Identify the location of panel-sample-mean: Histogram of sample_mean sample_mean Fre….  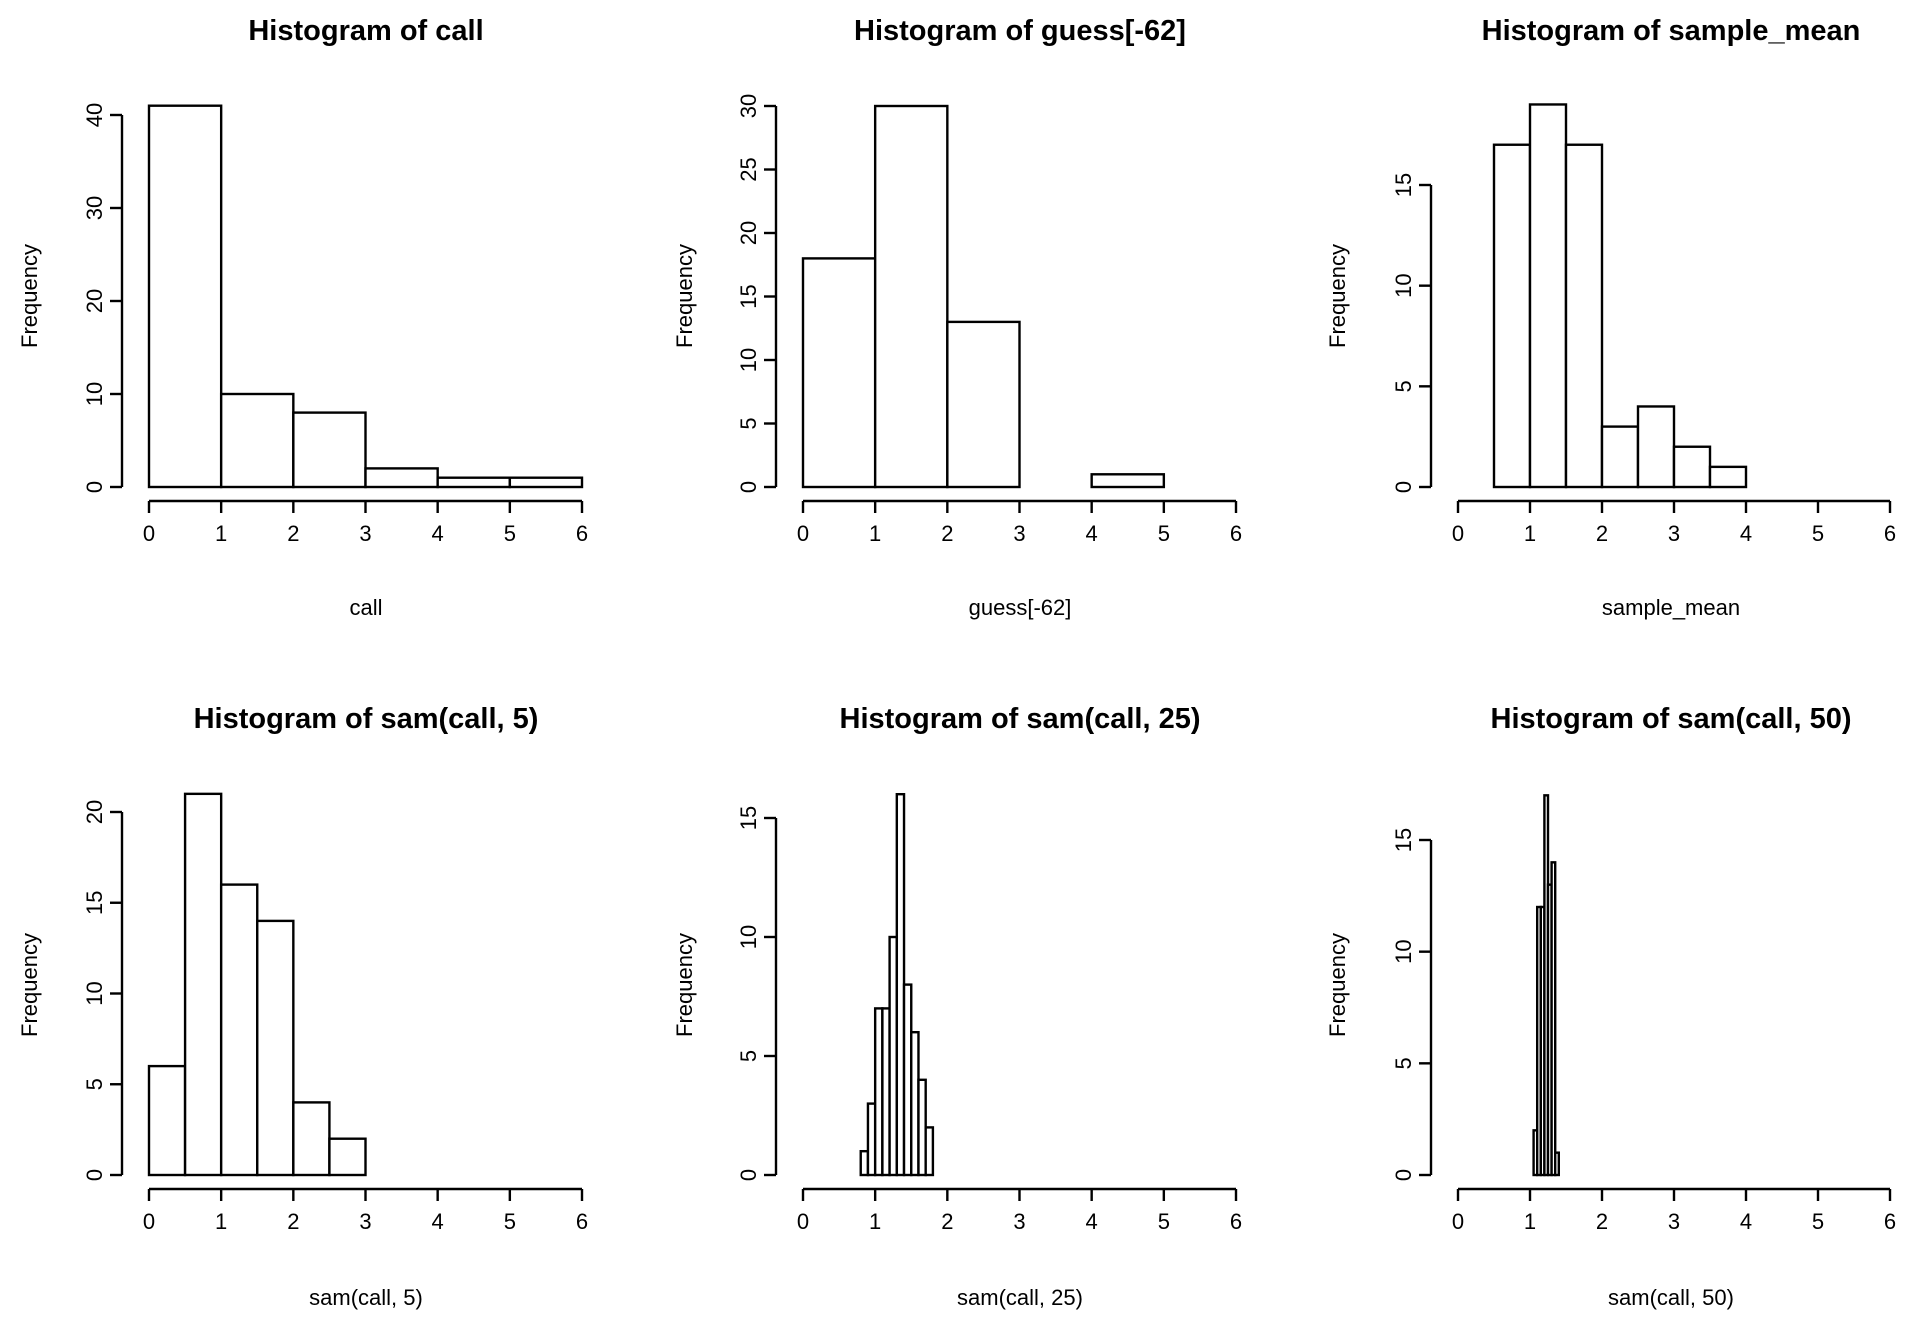
(1610, 317).